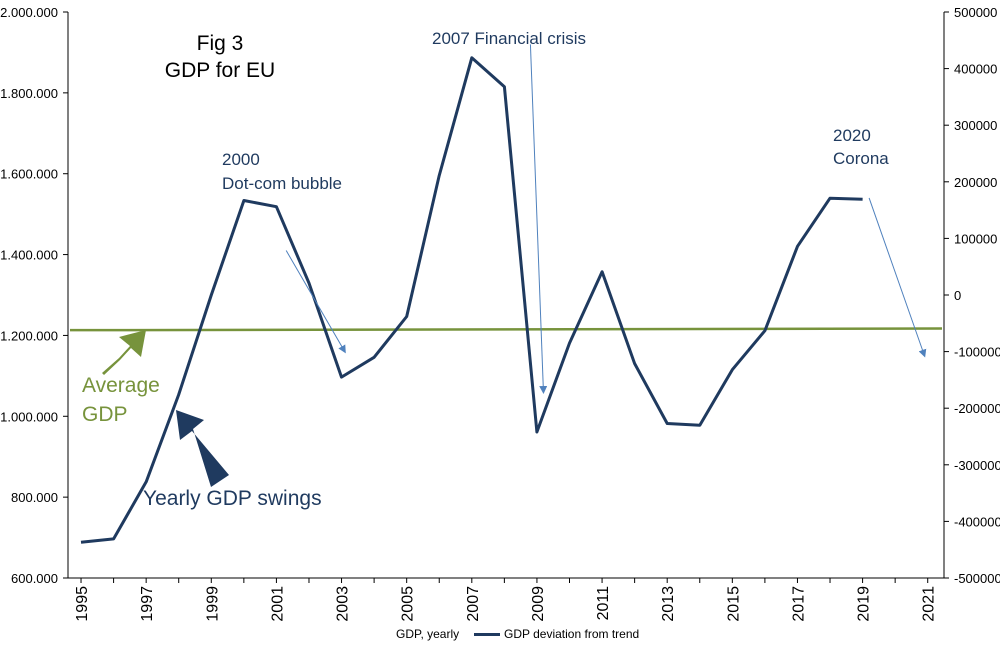 The width and height of the screenshot is (1000, 652). I want to click on x-tick-label: 2019, so click(864, 604).